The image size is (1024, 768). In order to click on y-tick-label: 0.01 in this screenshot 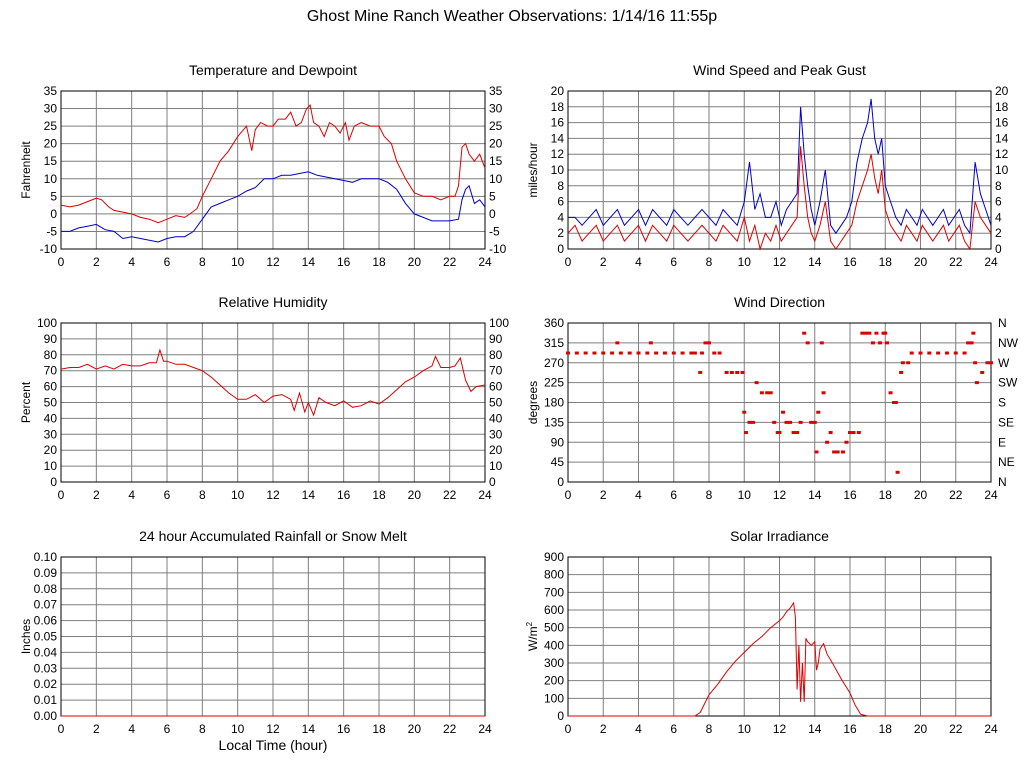, I will do `click(46, 700)`.